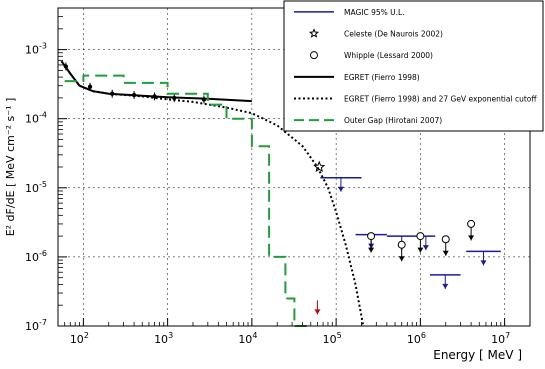 This screenshot has width=545, height=369. I want to click on y-tick-label: 10⁻⁶, so click(36, 256).